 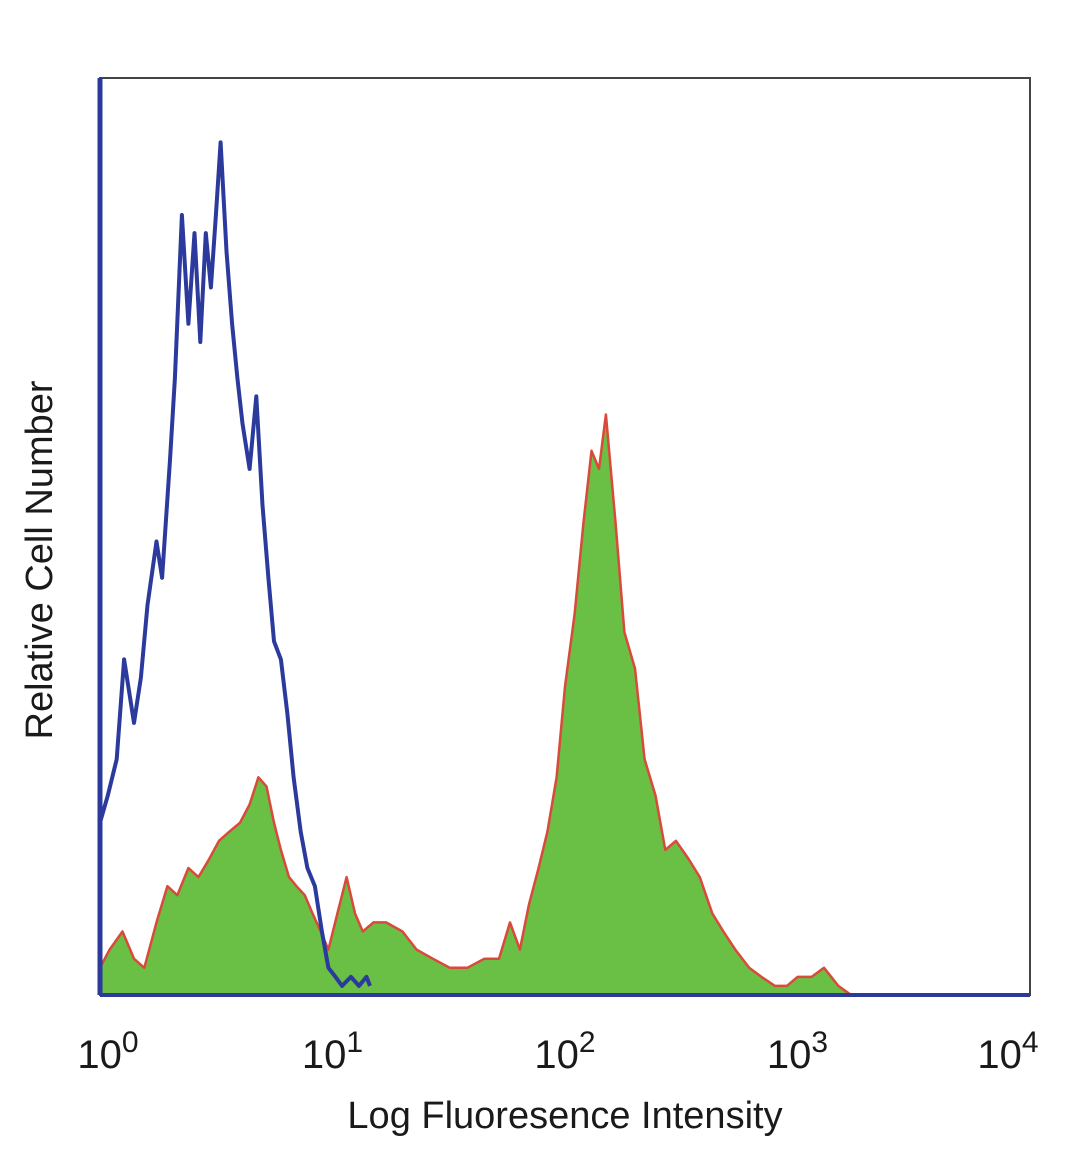 What do you see at coordinates (1007, 1051) in the screenshot?
I see `x-tick-label: 10⁴` at bounding box center [1007, 1051].